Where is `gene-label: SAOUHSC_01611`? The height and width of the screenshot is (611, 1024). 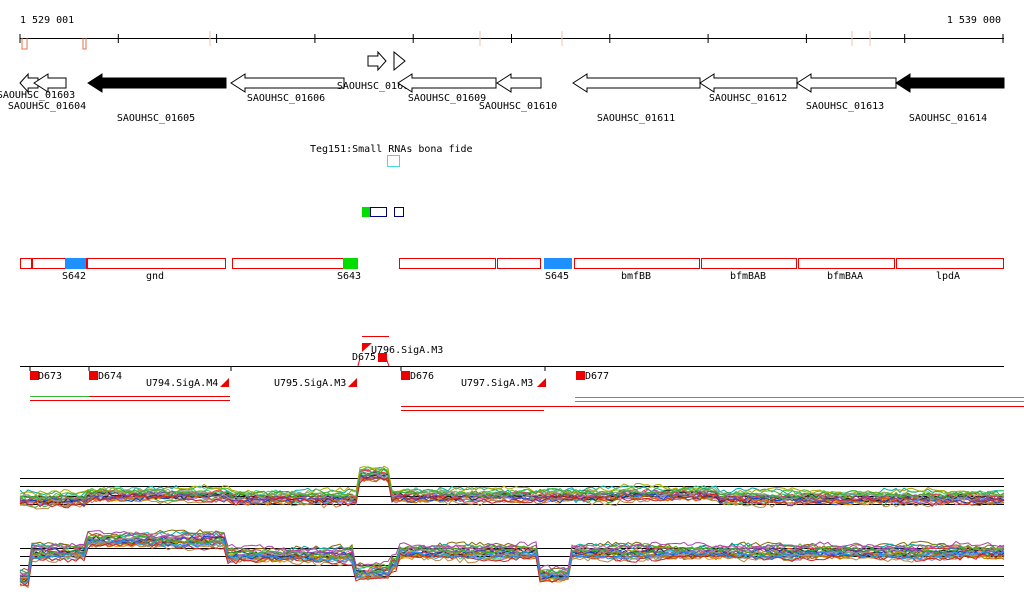
gene-label: SAOUHSC_01611 is located at coordinates (636, 118).